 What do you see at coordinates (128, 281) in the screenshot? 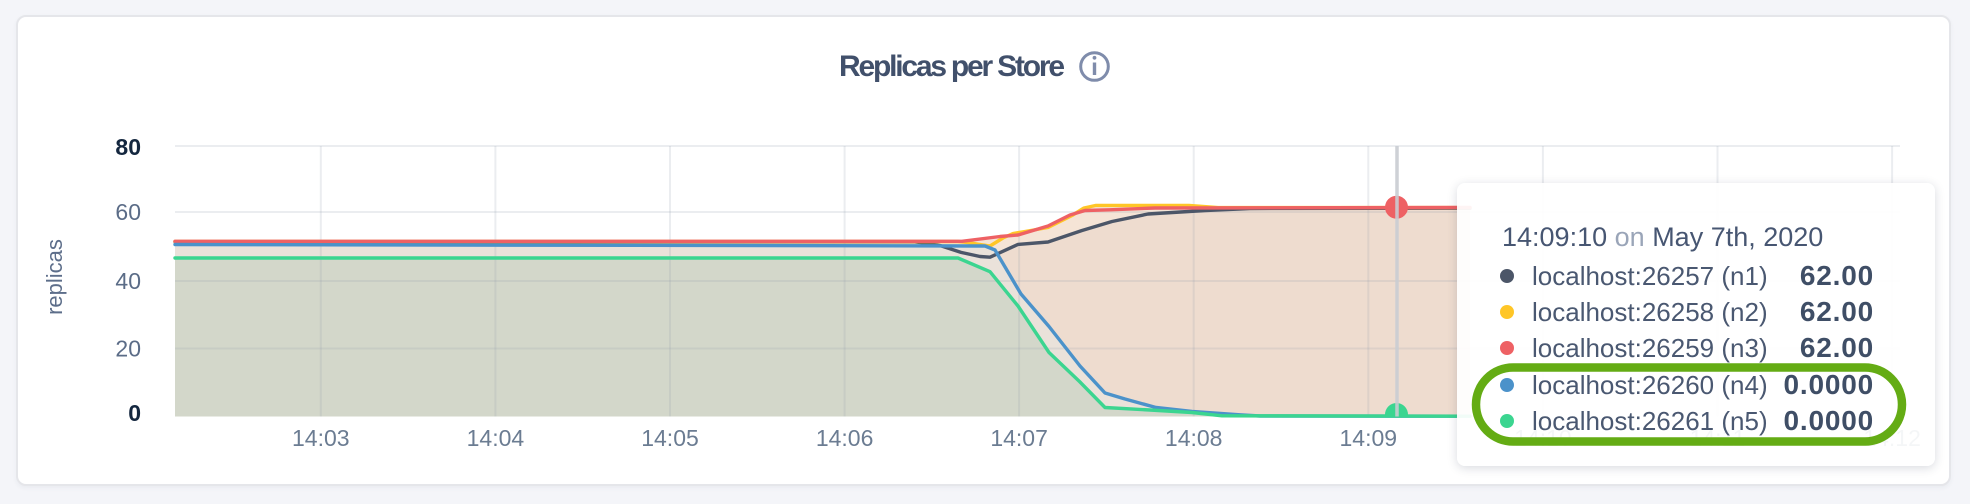
I see `svg-text: 40` at bounding box center [128, 281].